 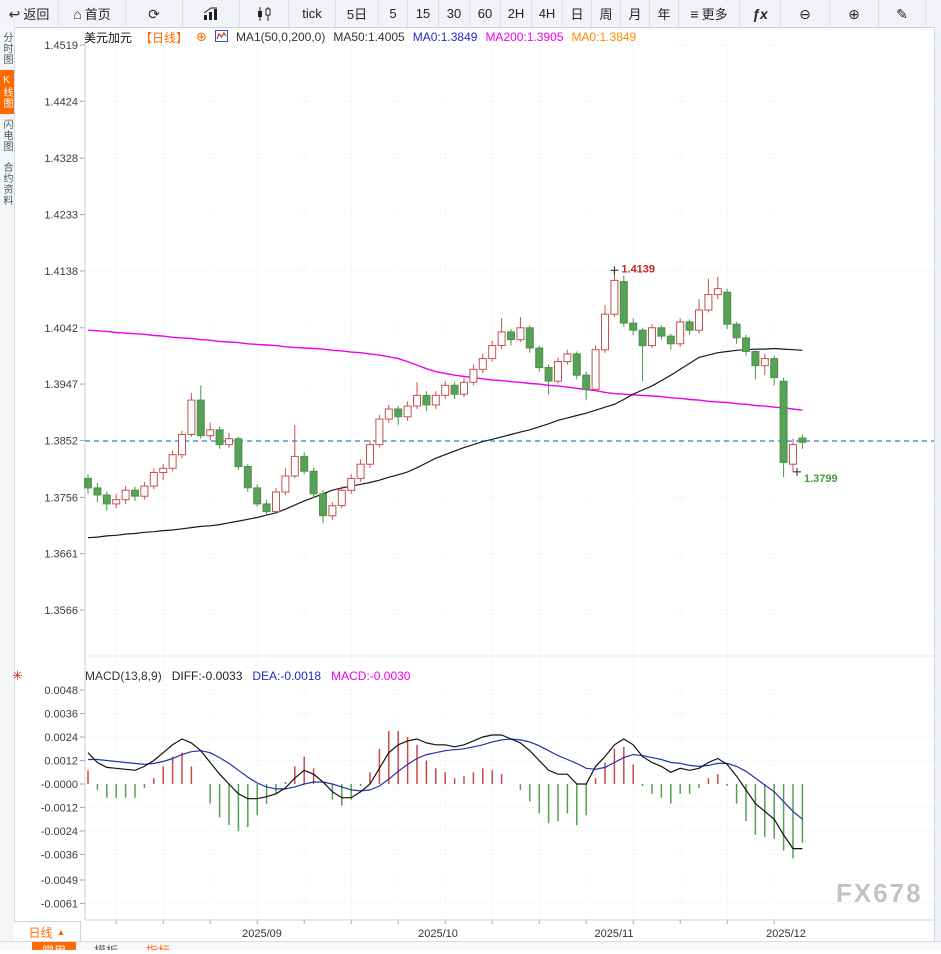 I want to click on bar-chart-icon, so click(x=210, y=13).